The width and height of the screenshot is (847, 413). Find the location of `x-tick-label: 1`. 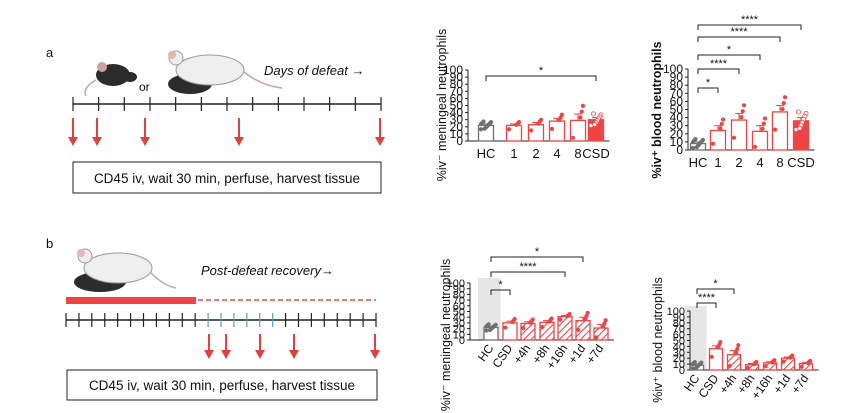

x-tick-label: 1 is located at coordinates (717, 162).